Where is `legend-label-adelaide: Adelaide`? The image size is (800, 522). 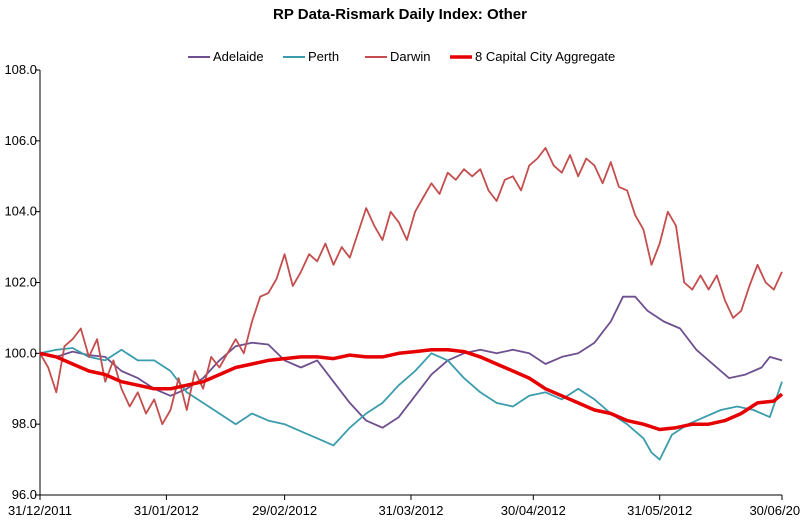
legend-label-adelaide: Adelaide is located at coordinates (238, 56).